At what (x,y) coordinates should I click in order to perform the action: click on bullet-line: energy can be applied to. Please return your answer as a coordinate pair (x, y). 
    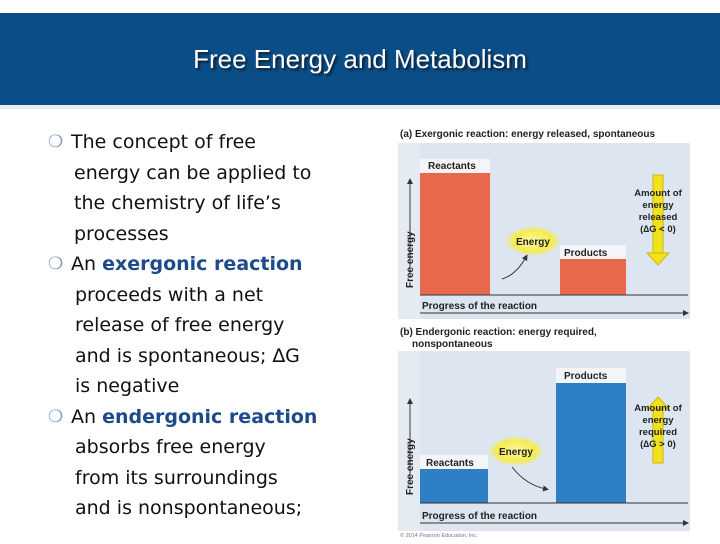
    Looking at the image, I should click on (193, 172).